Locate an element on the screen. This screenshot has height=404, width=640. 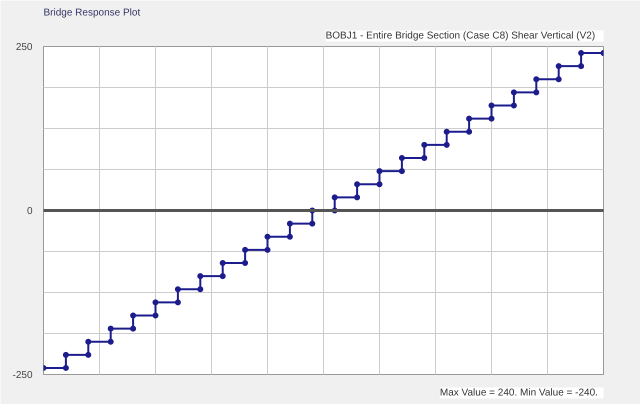
text: BOBJ1 - Entire Bridge Section (Case C8) Shear Vertical (V2) is located at coordinates (461, 36).